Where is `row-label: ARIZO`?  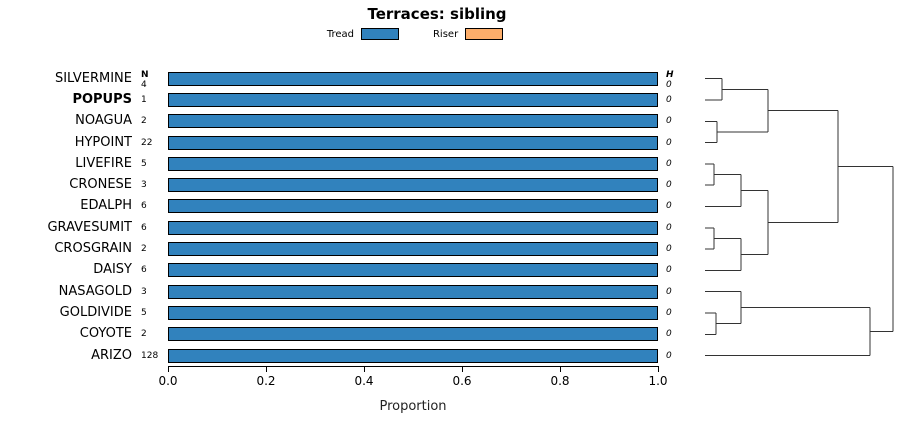
row-label: ARIZO is located at coordinates (111, 355).